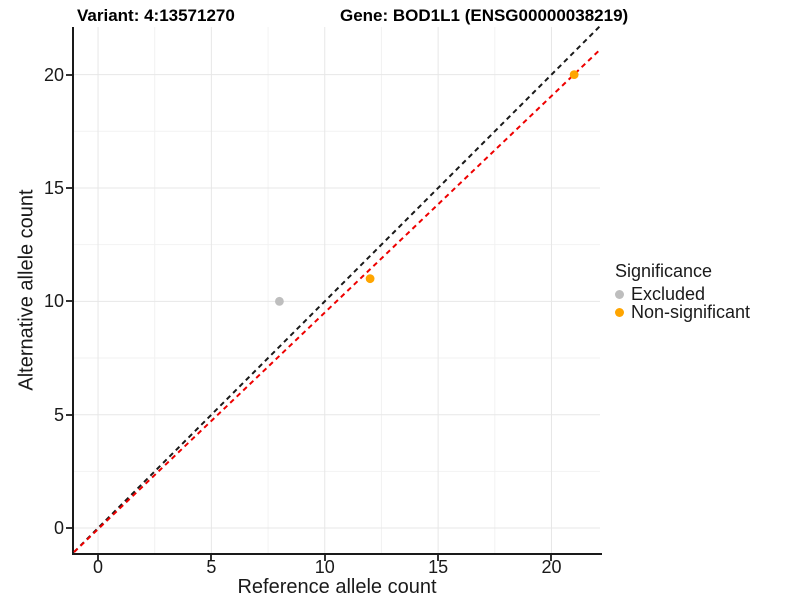 The height and width of the screenshot is (600, 800). Describe the element at coordinates (668, 293) in the screenshot. I see `legend-item-label: Excluded` at that location.